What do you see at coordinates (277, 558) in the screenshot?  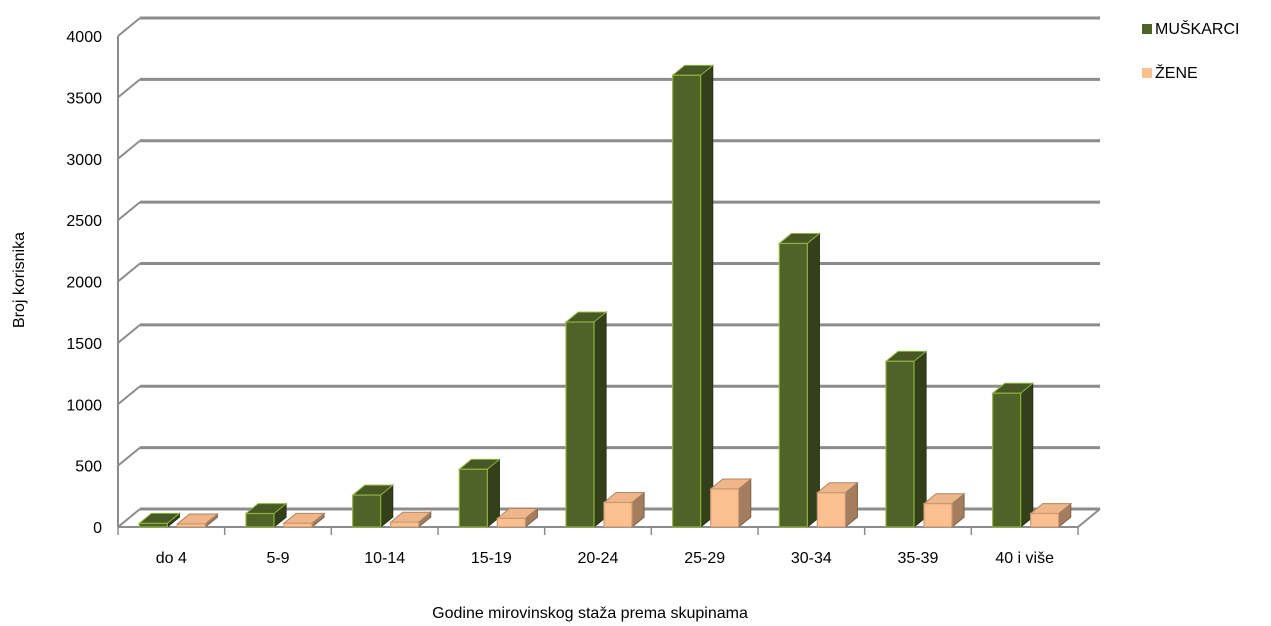 I see `x-tick-label: 5-9` at bounding box center [277, 558].